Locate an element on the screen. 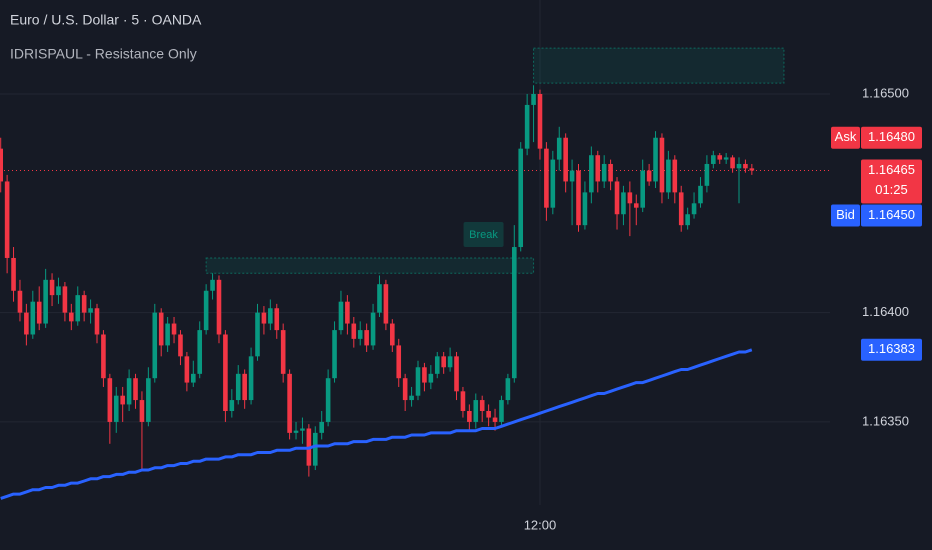  indicator-name: IDRISPAUL - Resistance Only is located at coordinates (103, 54).